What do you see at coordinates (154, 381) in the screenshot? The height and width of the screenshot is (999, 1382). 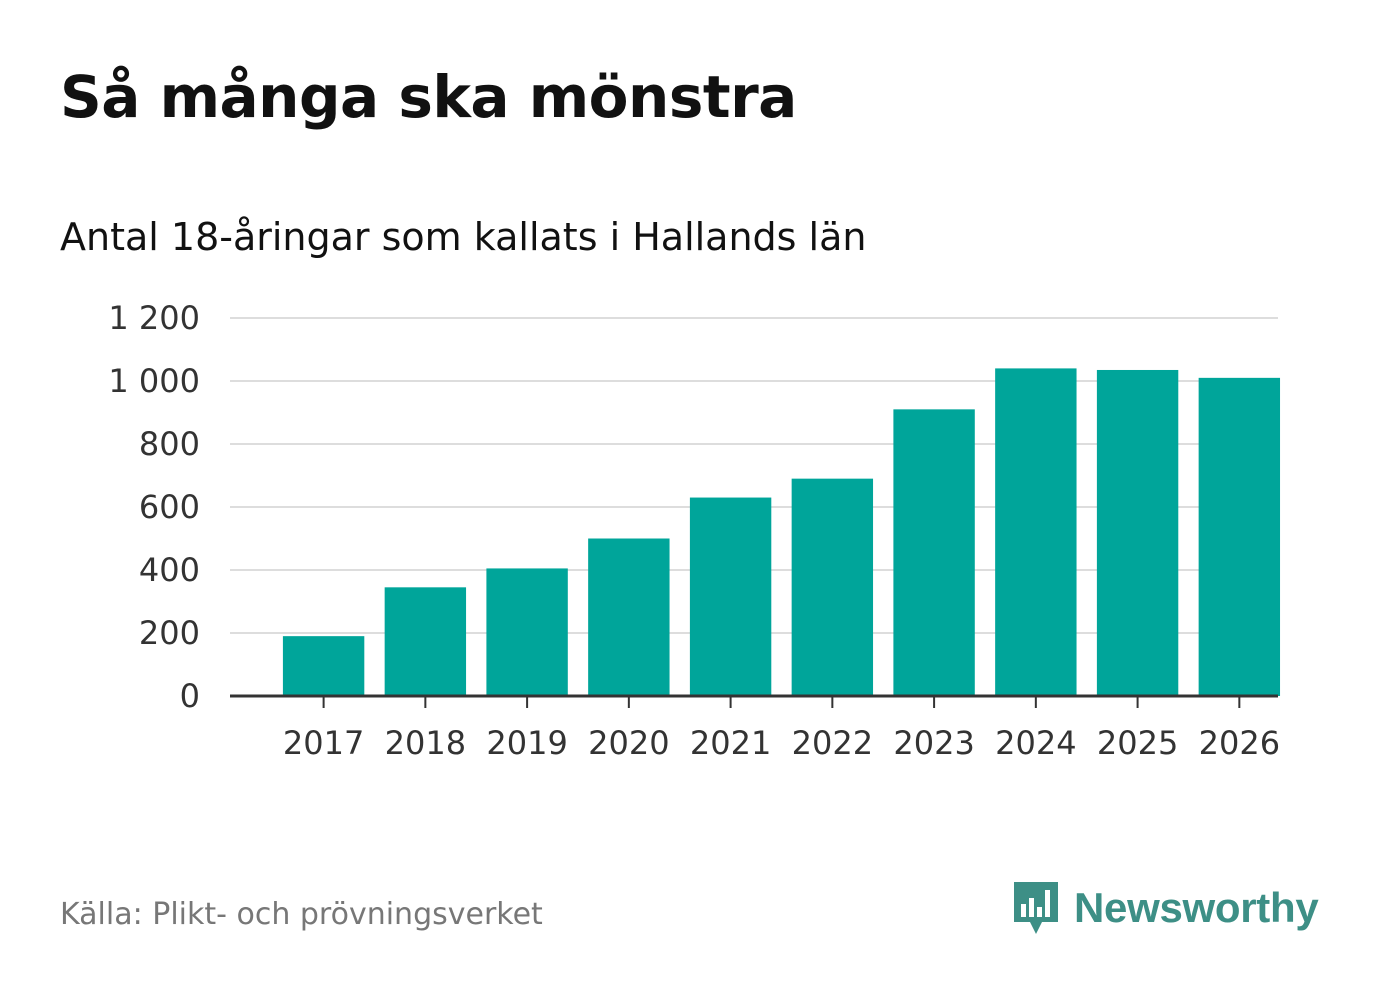 I see `y-tick-label: 1 000` at bounding box center [154, 381].